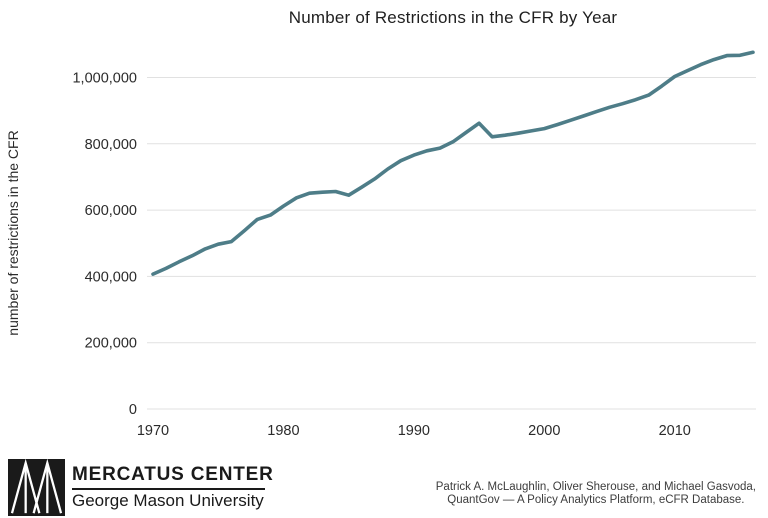 The image size is (768, 518). What do you see at coordinates (173, 475) in the screenshot?
I see `logo-org-name: MERCATUS CENTER` at bounding box center [173, 475].